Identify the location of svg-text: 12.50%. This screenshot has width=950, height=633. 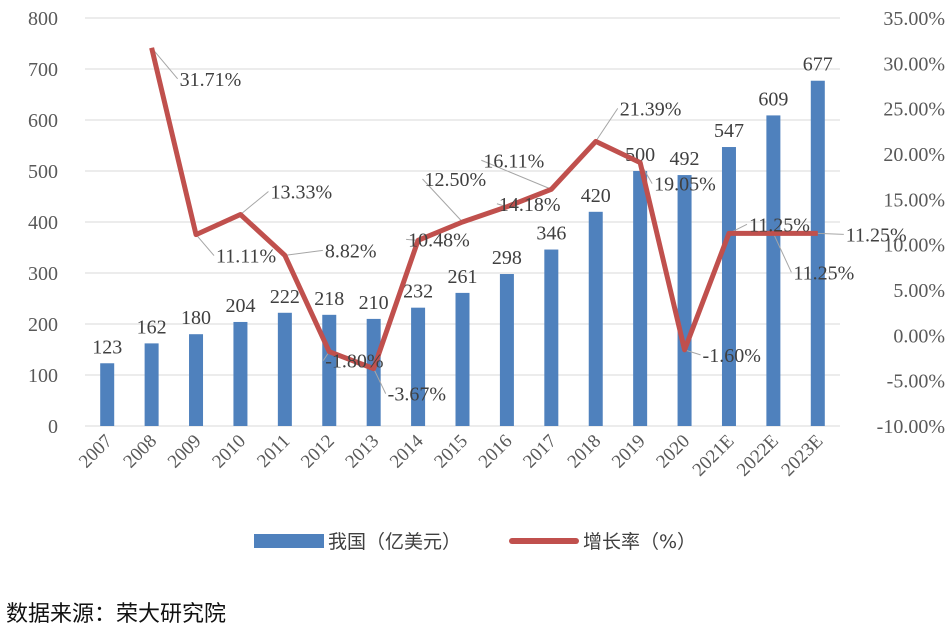
(456, 180).